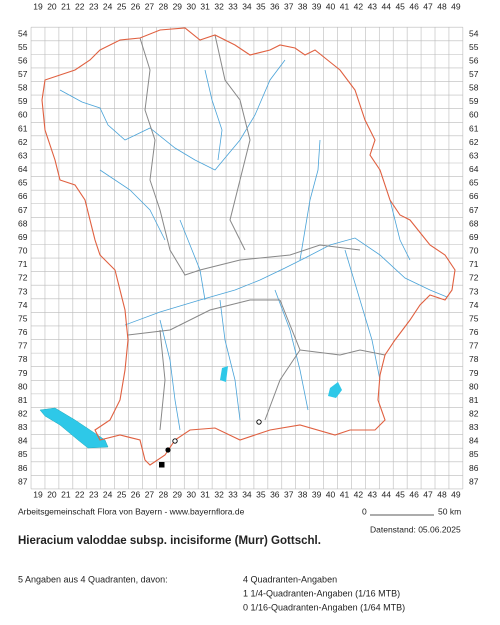  What do you see at coordinates (290, 579) in the screenshot?
I see `detail: 4 Quadranten-Angaben` at bounding box center [290, 579].